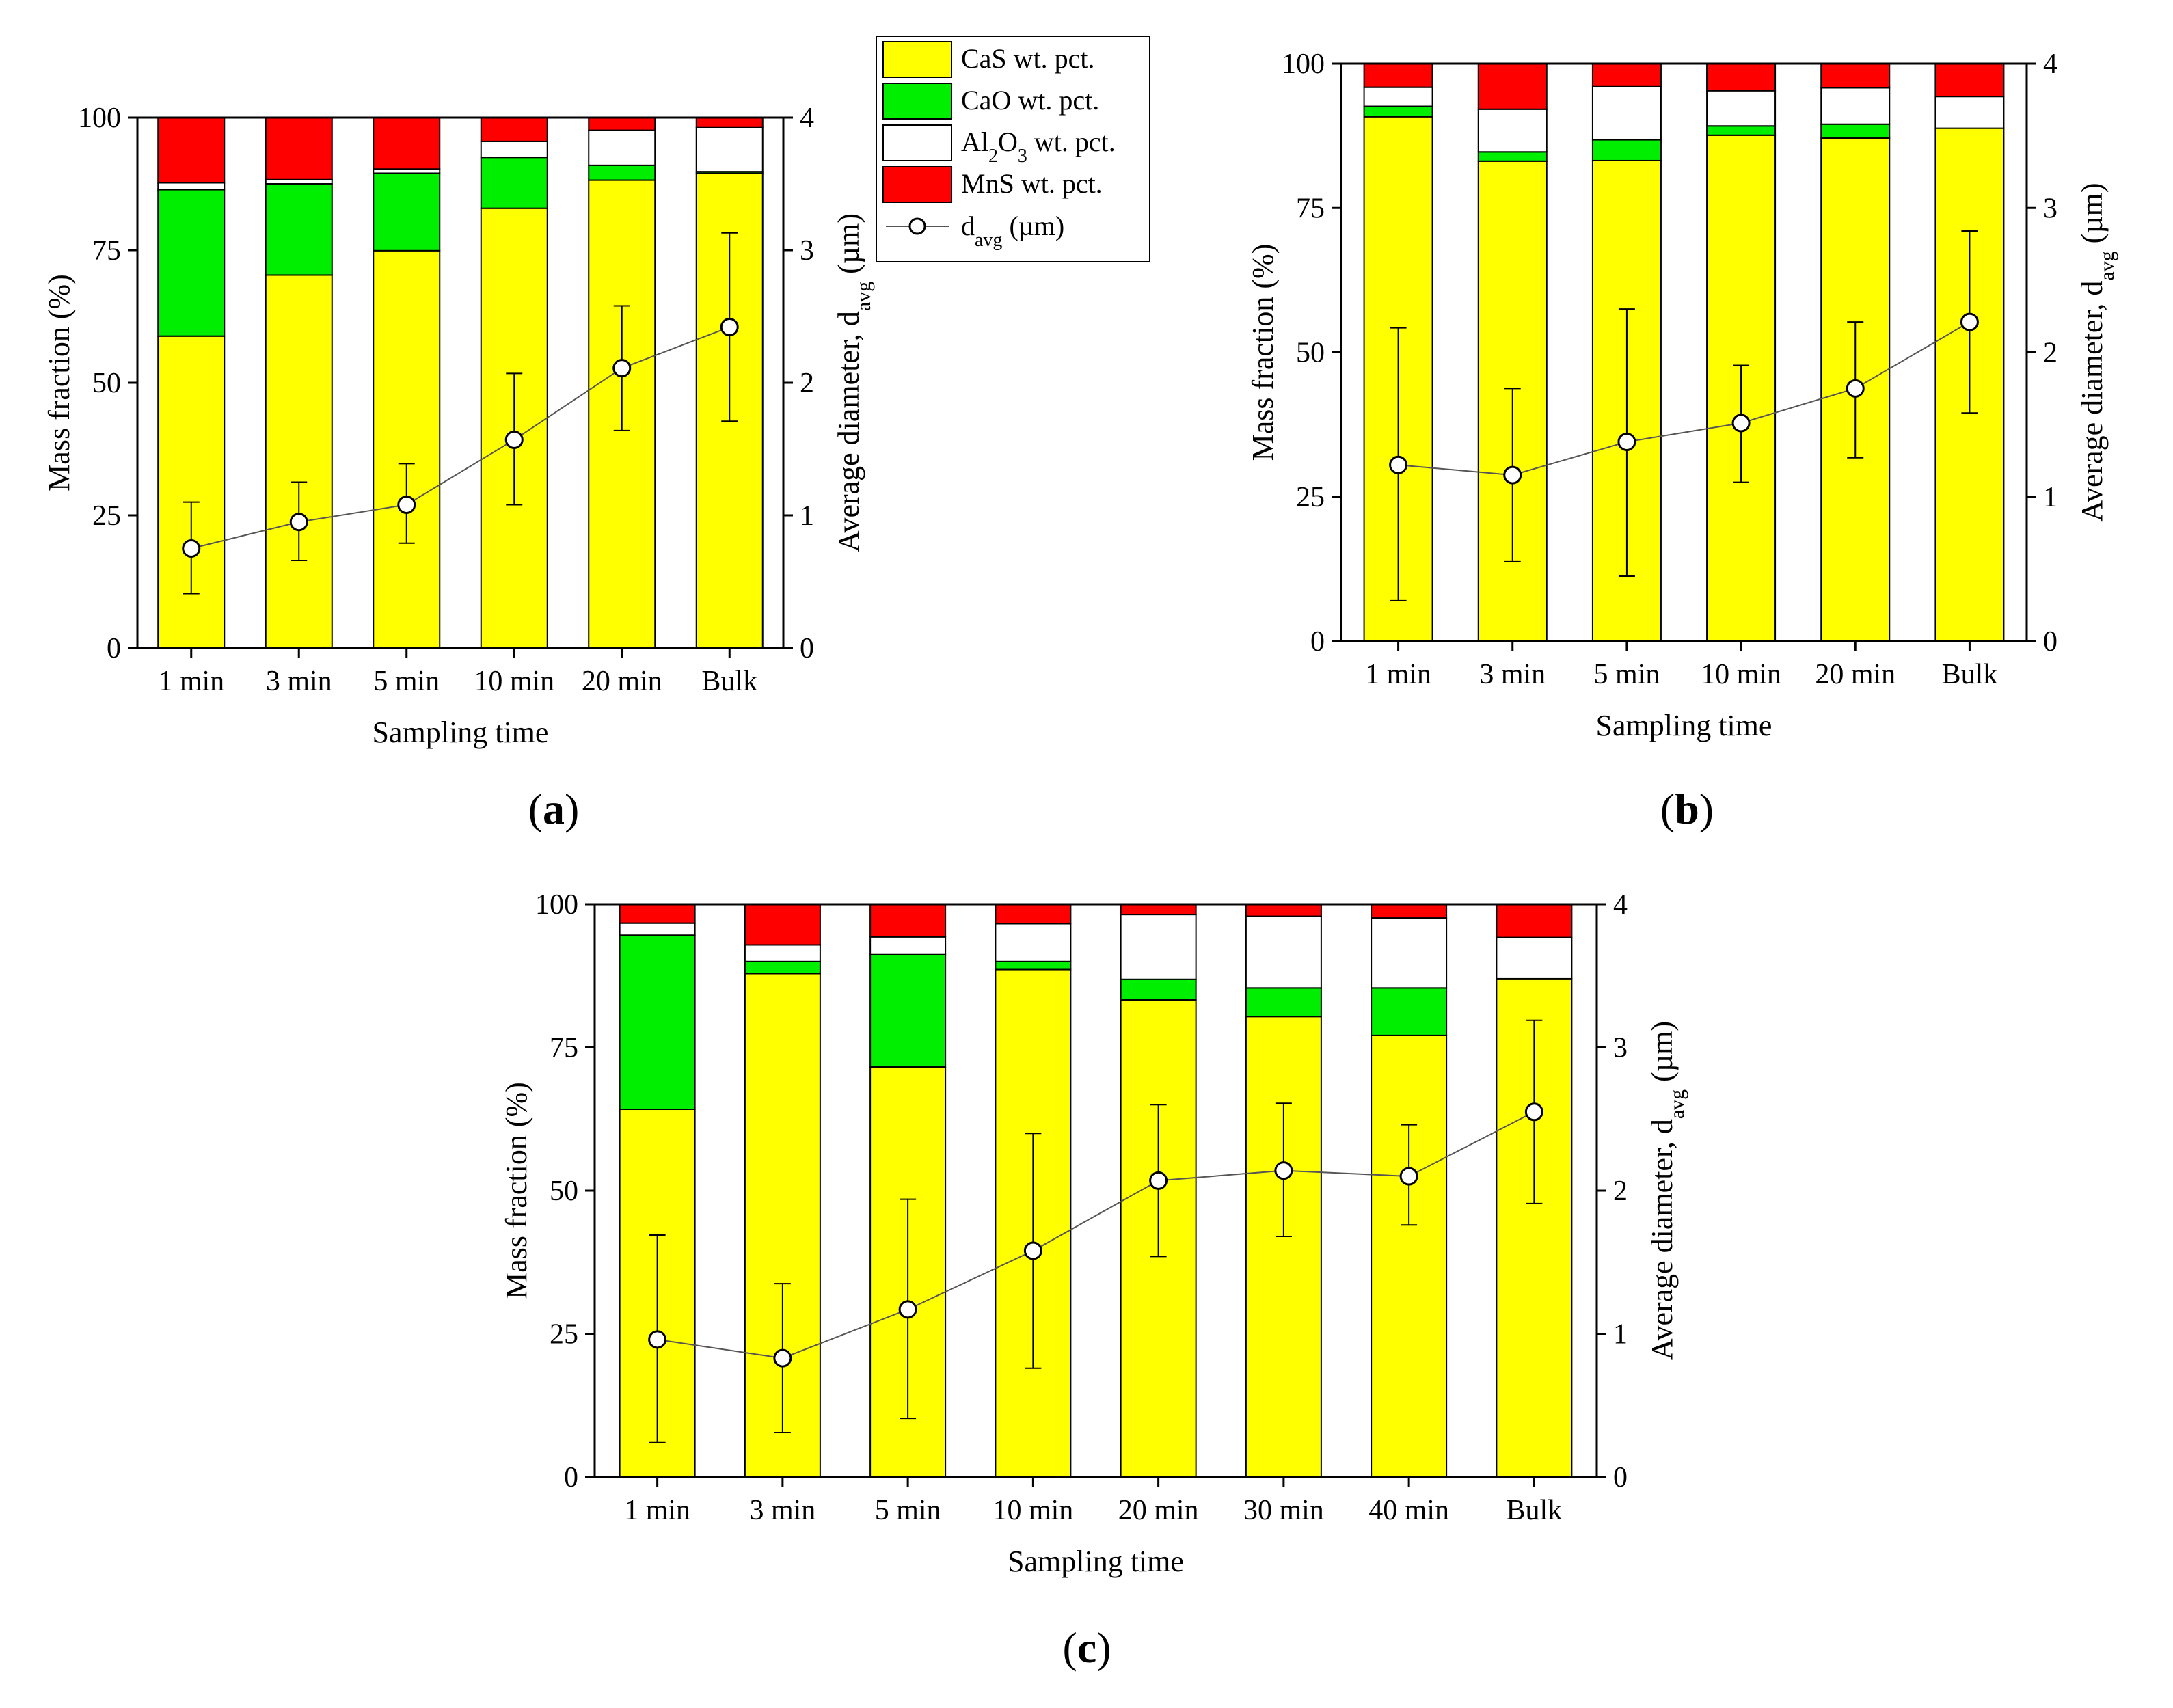 Image resolution: width=2173 pixels, height=1708 pixels. What do you see at coordinates (1970, 674) in the screenshot?
I see `x-tick-label: Bulk` at bounding box center [1970, 674].